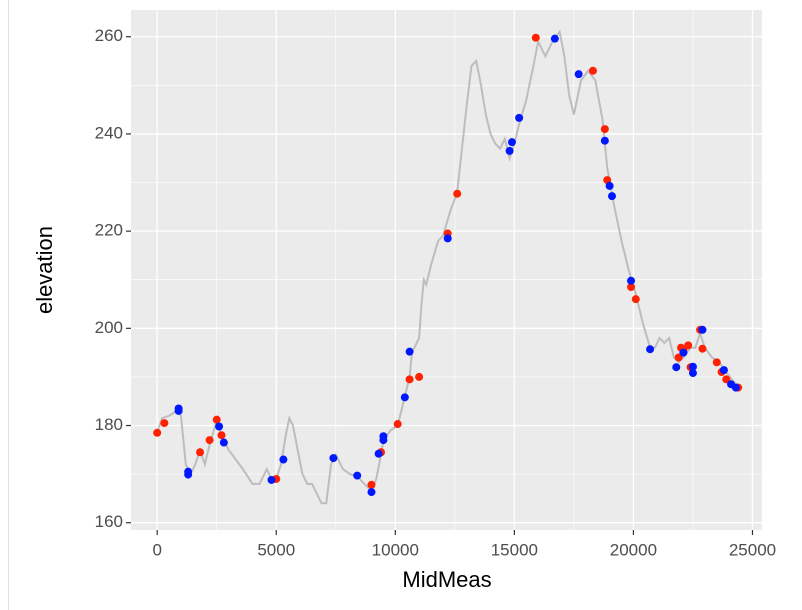  What do you see at coordinates (109, 132) in the screenshot?
I see `y-tick-label: 240` at bounding box center [109, 132].